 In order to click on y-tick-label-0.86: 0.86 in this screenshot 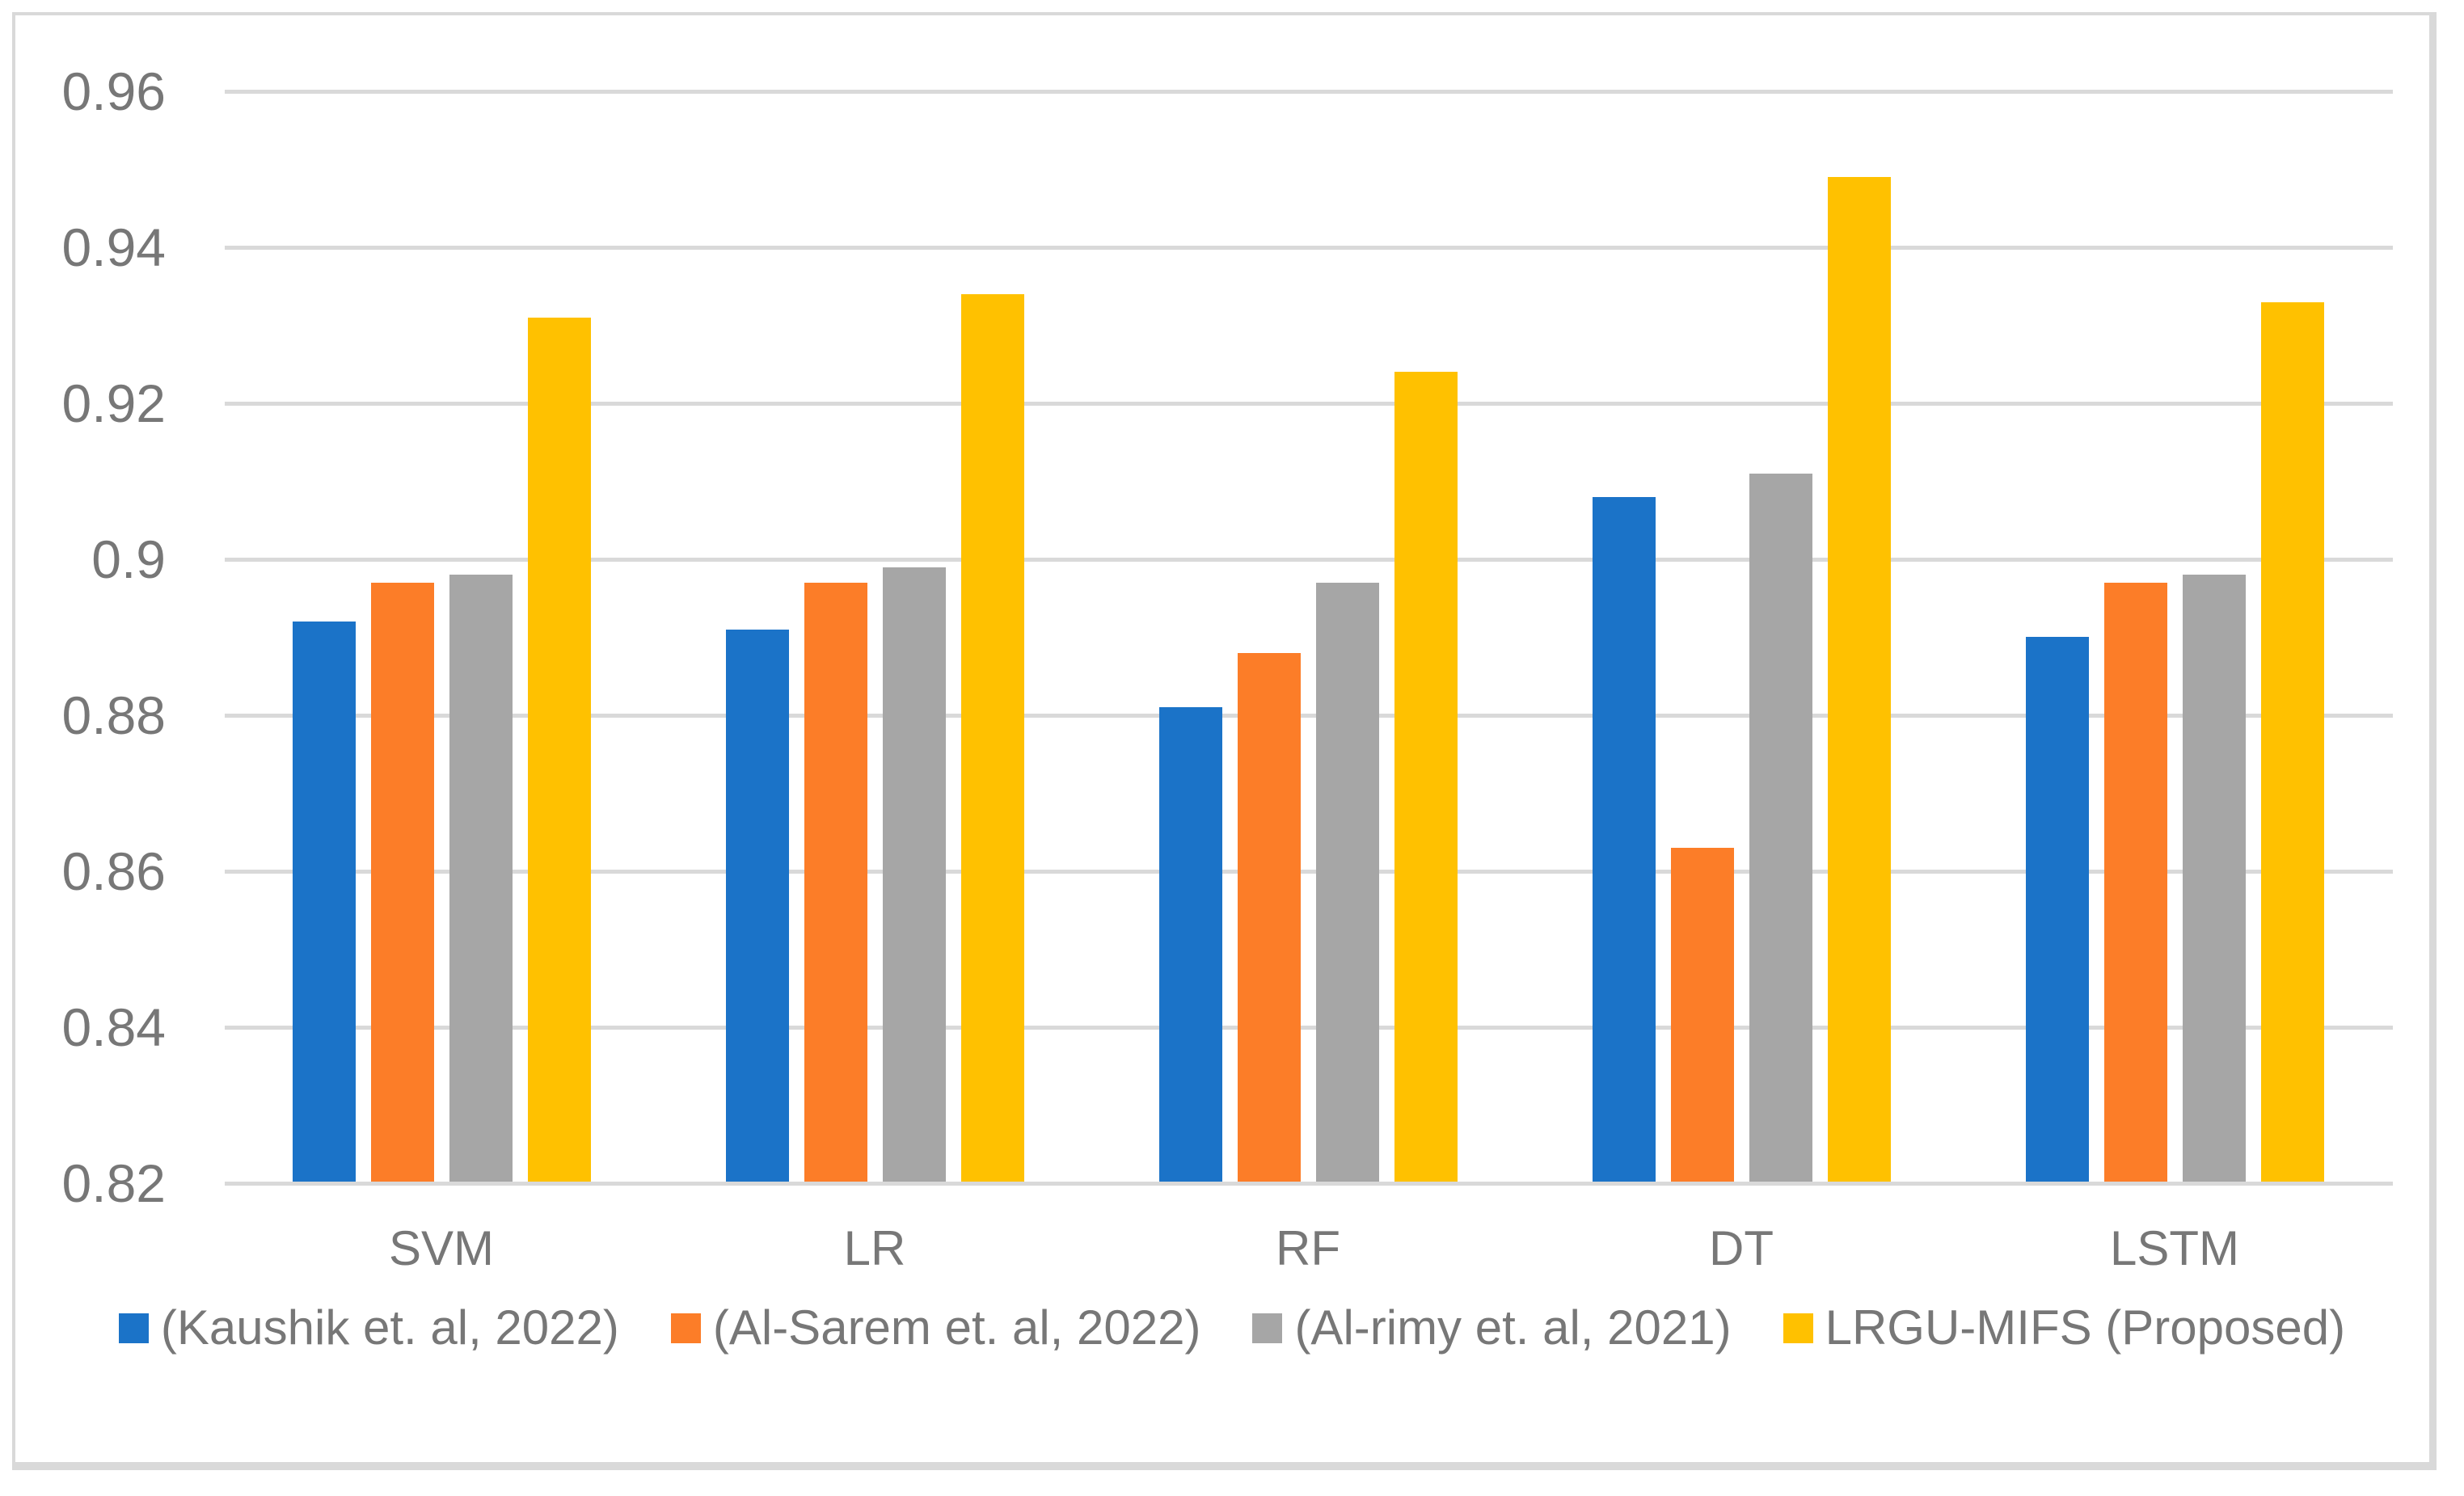, I will do `click(114, 871)`.